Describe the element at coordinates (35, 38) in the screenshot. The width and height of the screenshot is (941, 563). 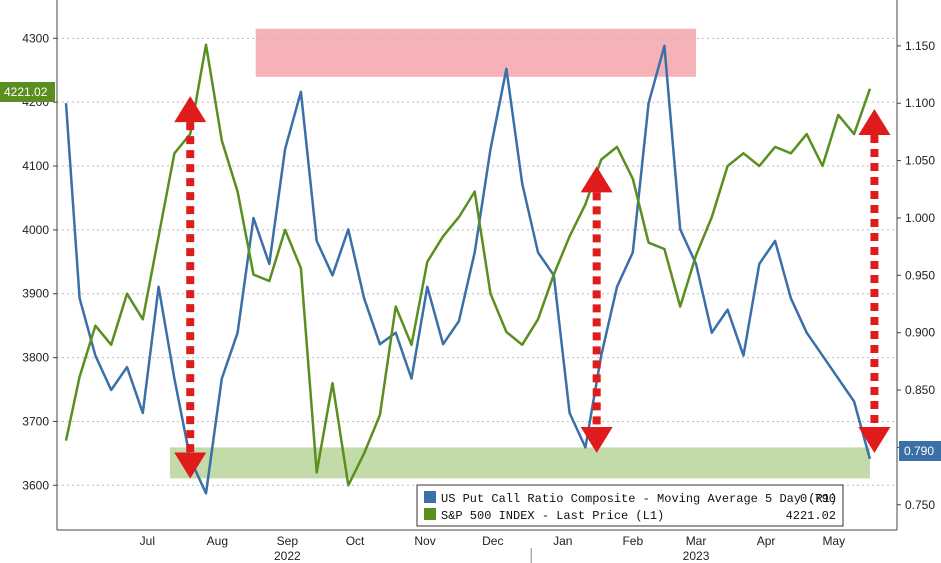
I see `y-left-tick-label: 4300` at that location.